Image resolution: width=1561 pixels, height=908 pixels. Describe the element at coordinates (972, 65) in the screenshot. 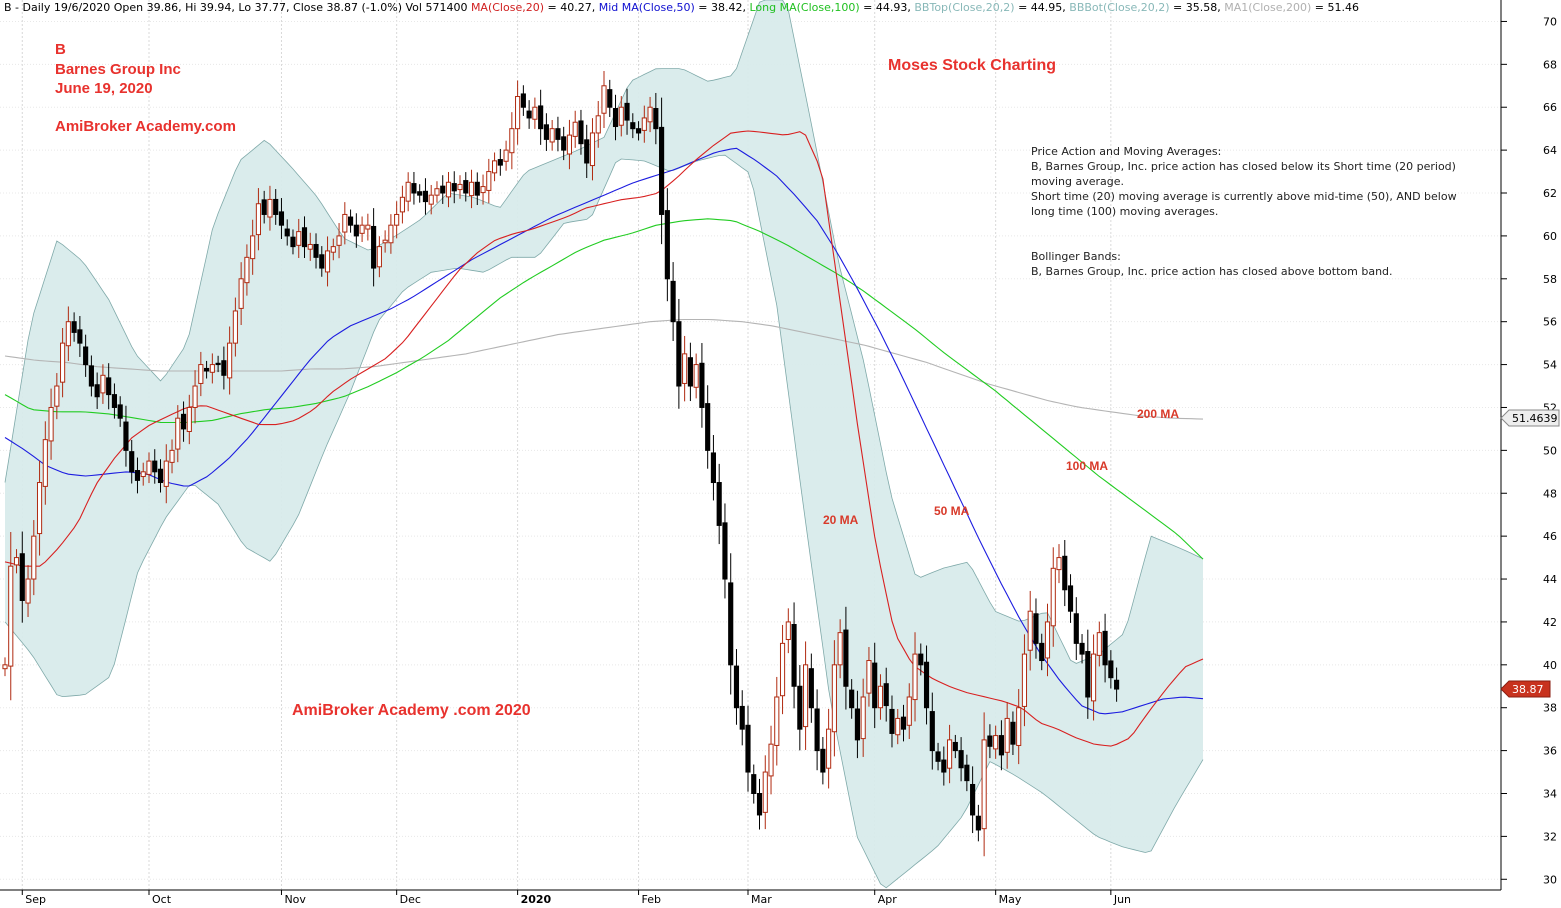

I see `brand-title: Moses Stock Charting` at that location.